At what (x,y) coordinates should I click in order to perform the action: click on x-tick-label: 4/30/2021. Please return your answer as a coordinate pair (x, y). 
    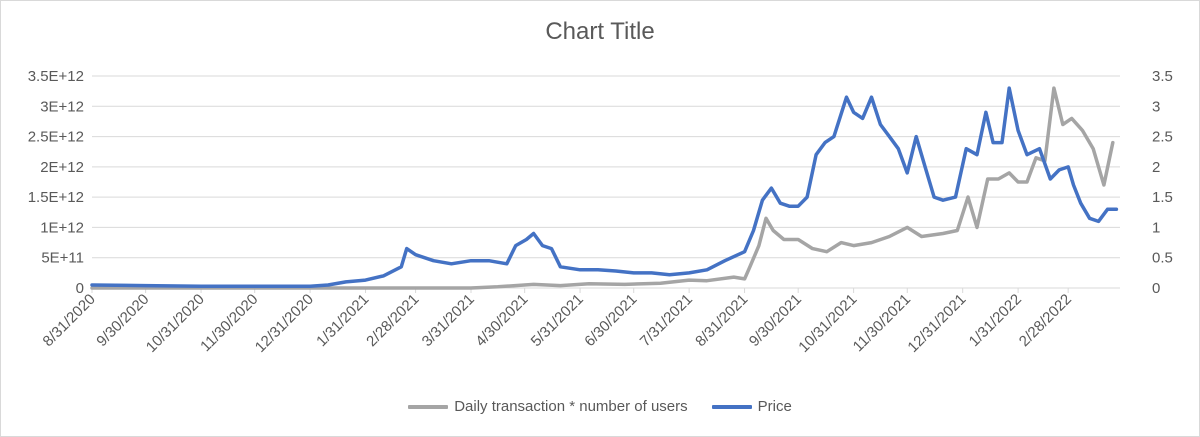
    Looking at the image, I should click on (501, 320).